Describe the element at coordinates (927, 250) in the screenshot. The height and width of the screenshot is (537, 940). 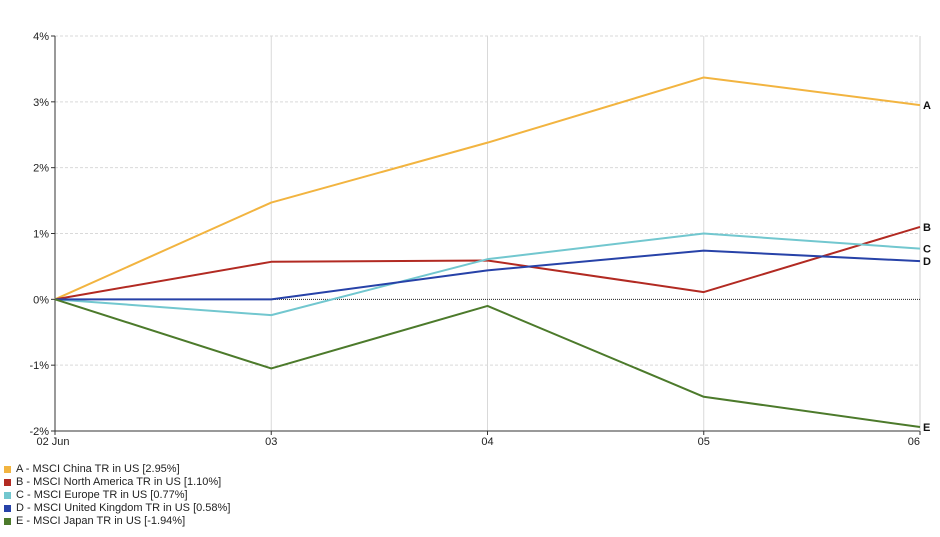
I see `series-end-label-c: C` at that location.